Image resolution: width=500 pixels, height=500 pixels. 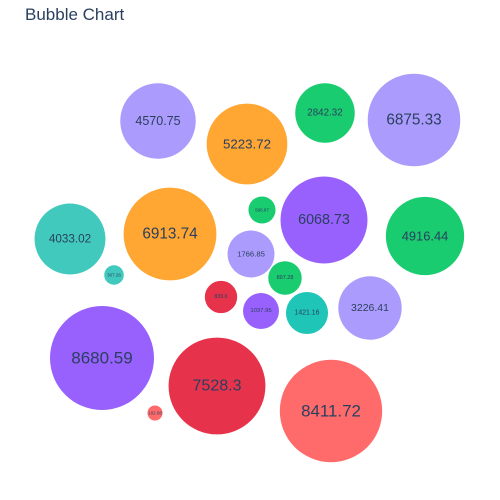 I want to click on bubble-label-3: 6875.33, so click(x=413, y=120).